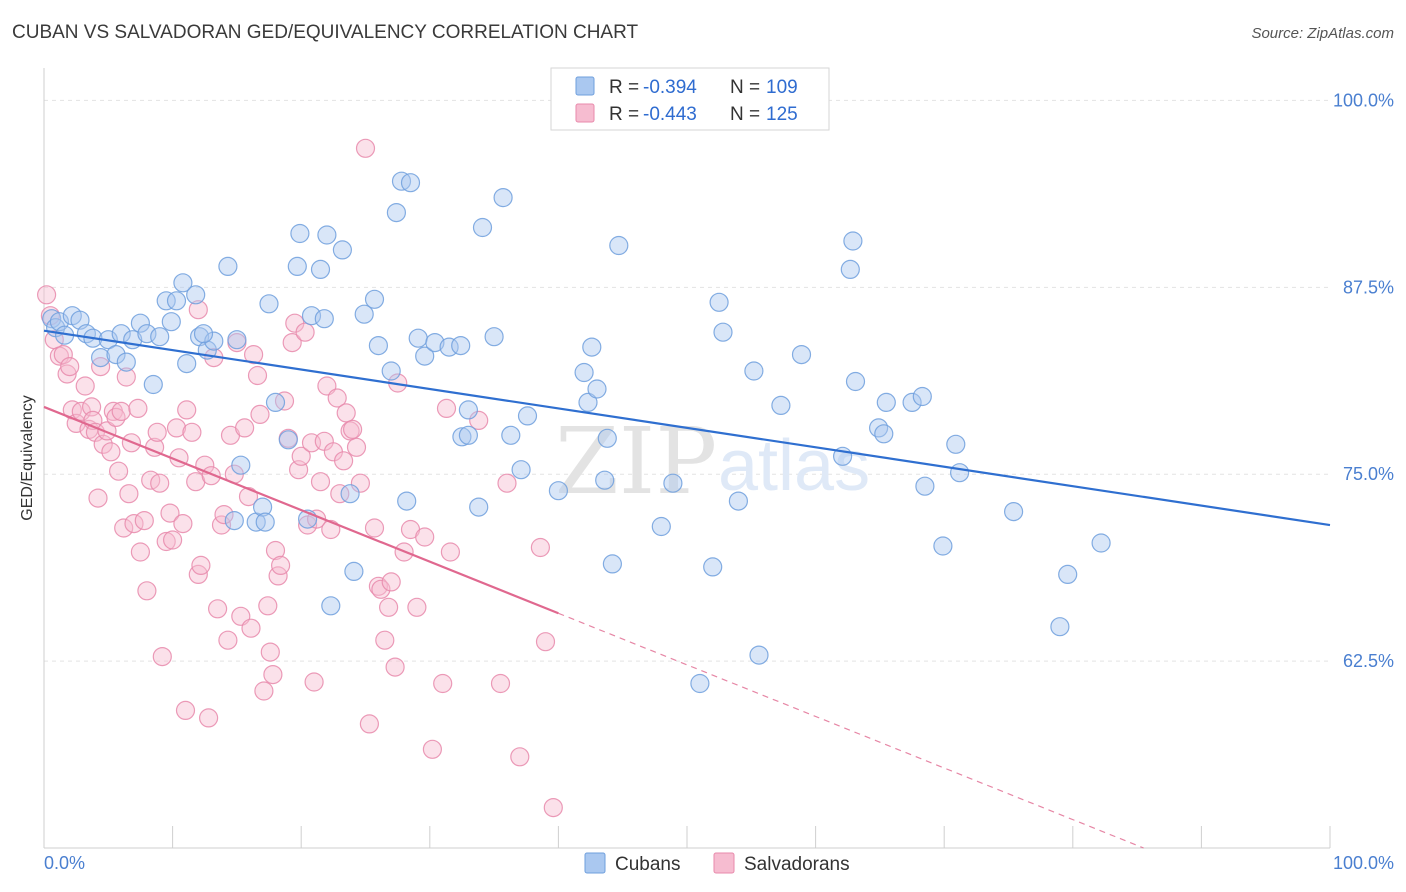 This screenshot has width=1406, height=892. I want to click on legend-r-label-cubans: R =, so click(624, 87).